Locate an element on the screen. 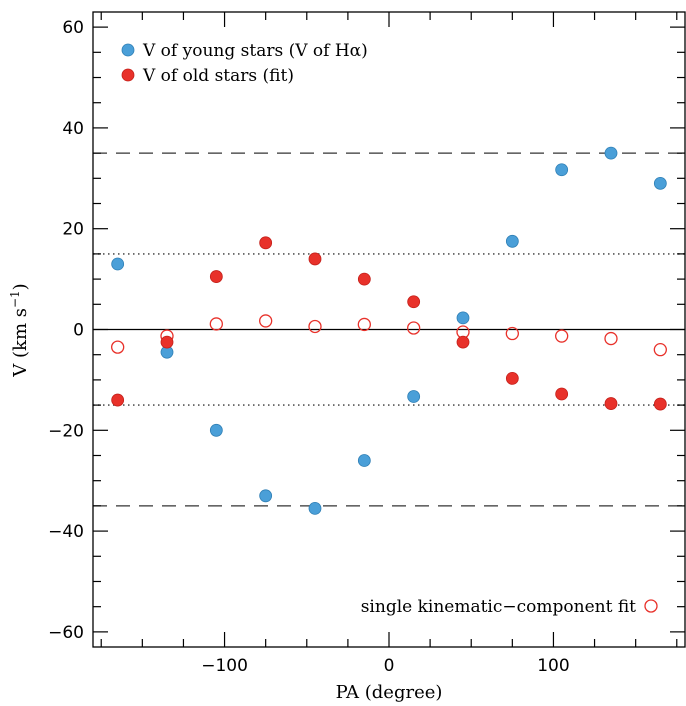  x-tick-label: −100 is located at coordinates (224, 666).